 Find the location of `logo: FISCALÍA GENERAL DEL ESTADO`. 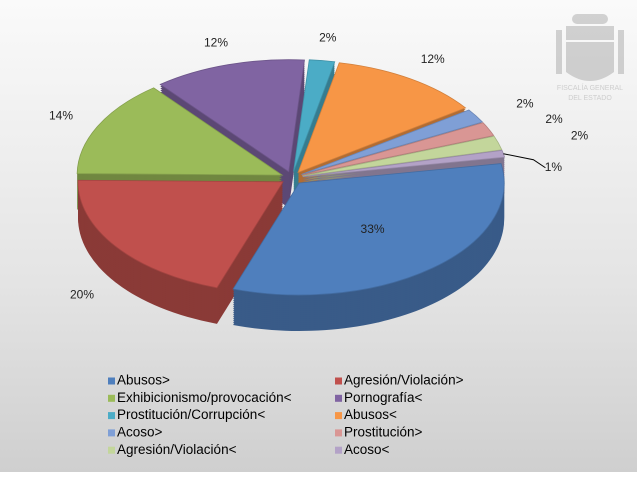

logo: FISCALÍA GENERAL DEL ESTADO is located at coordinates (590, 58).